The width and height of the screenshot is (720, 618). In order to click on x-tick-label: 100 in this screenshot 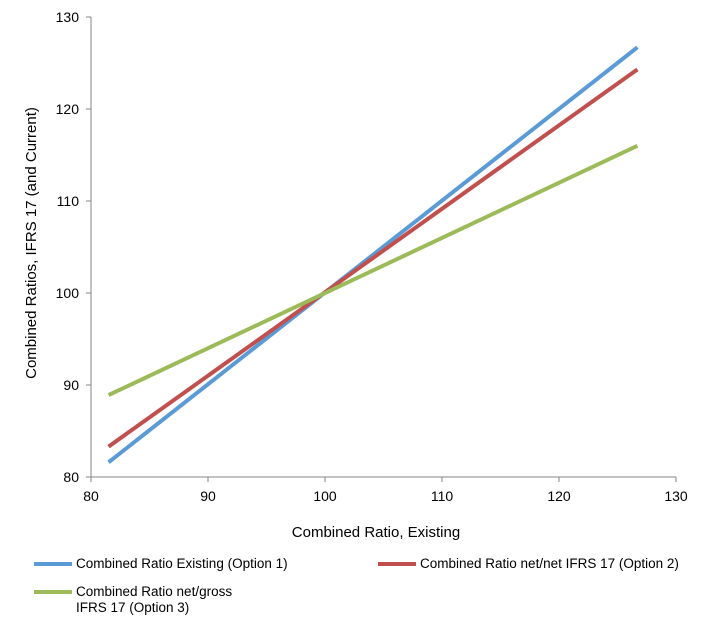, I will do `click(325, 496)`.